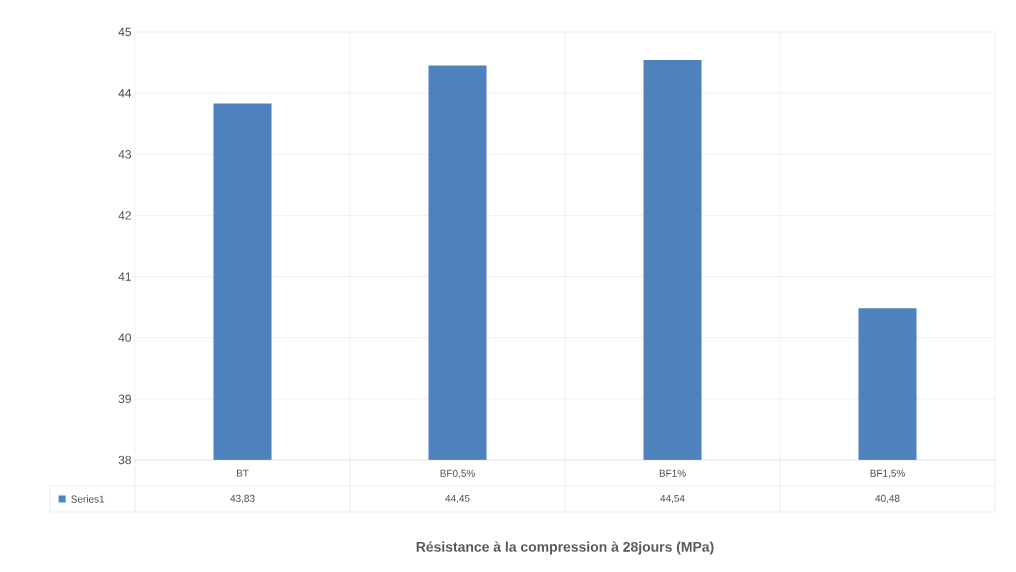 This screenshot has height=572, width=1016. Describe the element at coordinates (124, 399) in the screenshot. I see `y-tick-label: 39` at that location.